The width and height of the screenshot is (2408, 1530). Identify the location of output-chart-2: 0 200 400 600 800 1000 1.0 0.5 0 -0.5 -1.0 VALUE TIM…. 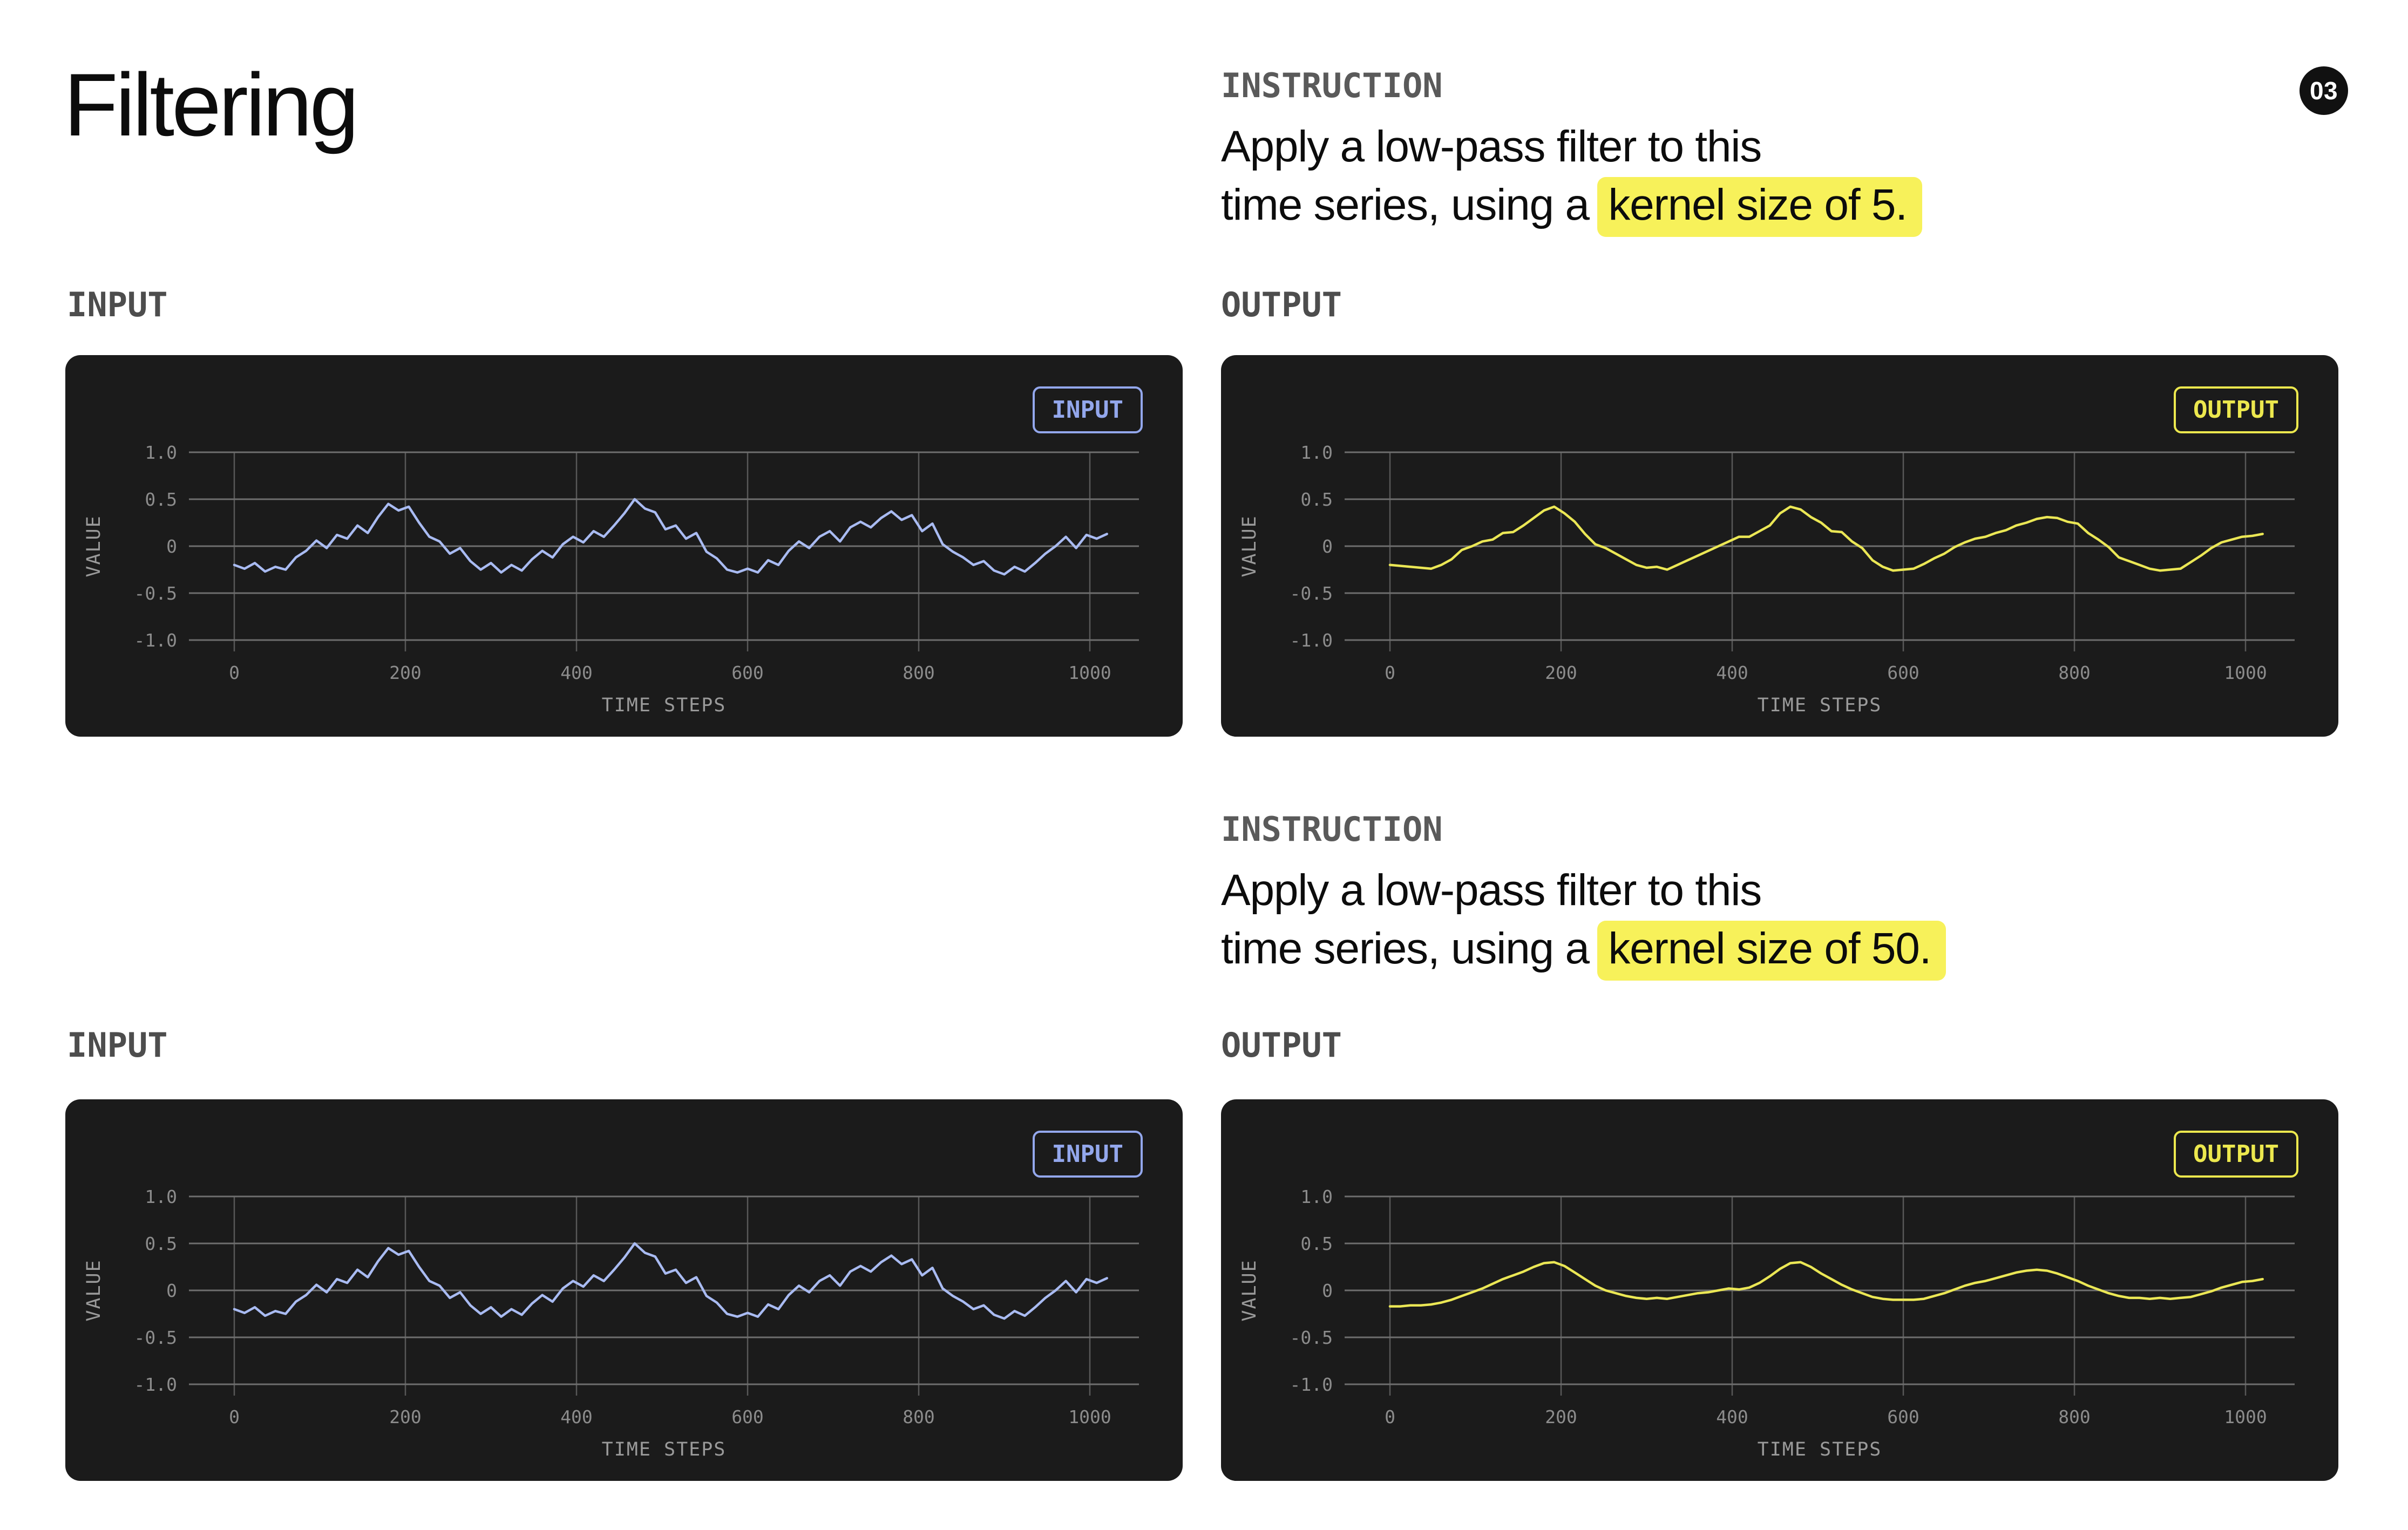
(1767, 1323).